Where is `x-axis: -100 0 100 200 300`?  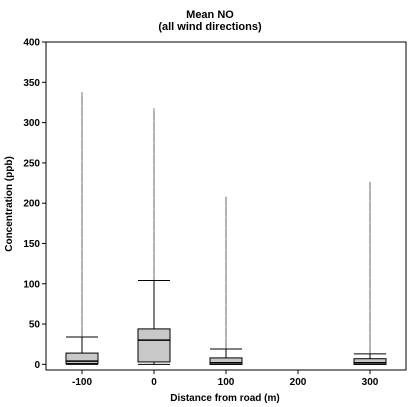
x-axis: -100 0 100 200 300 is located at coordinates (225, 379).